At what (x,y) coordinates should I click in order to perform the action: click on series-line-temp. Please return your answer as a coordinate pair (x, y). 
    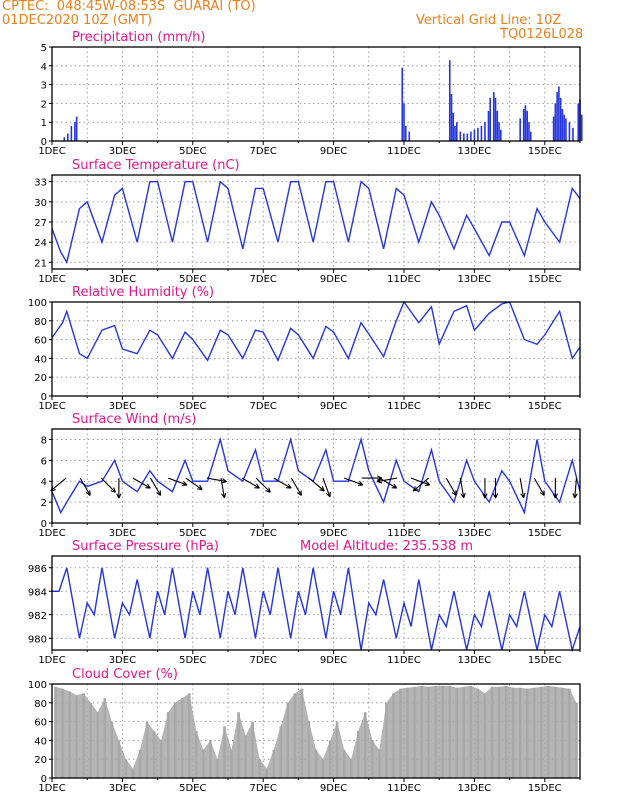
    Looking at the image, I should click on (316, 222).